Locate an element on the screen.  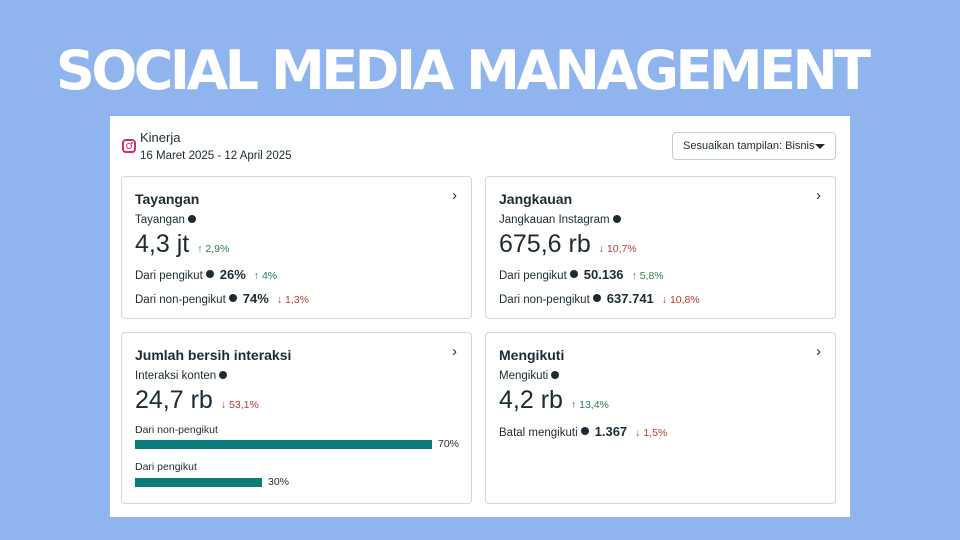
bar-label-nonfollowers: Dari non-pengikut is located at coordinates (176, 430).